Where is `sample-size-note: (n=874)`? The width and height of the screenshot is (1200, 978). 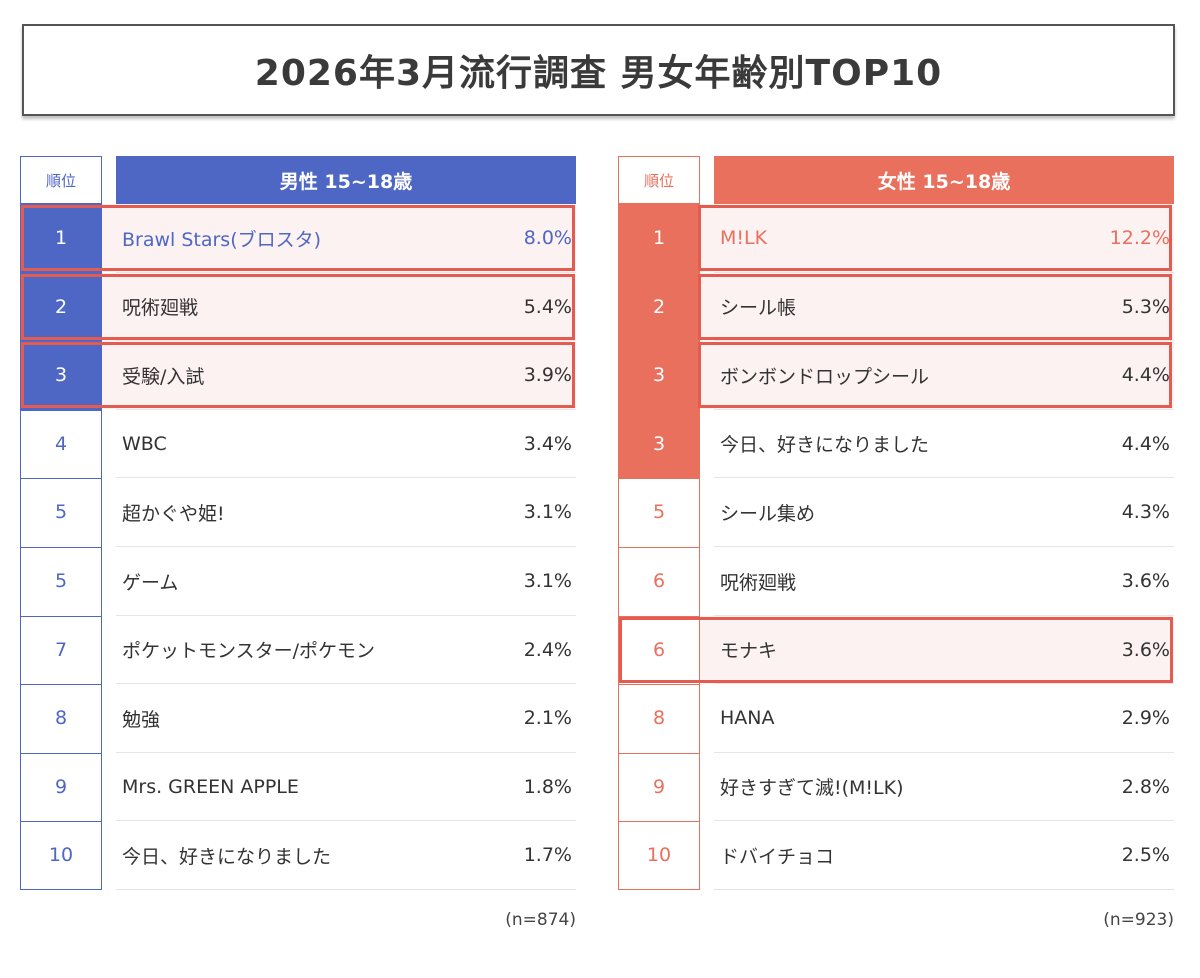 sample-size-note: (n=874) is located at coordinates (540, 920).